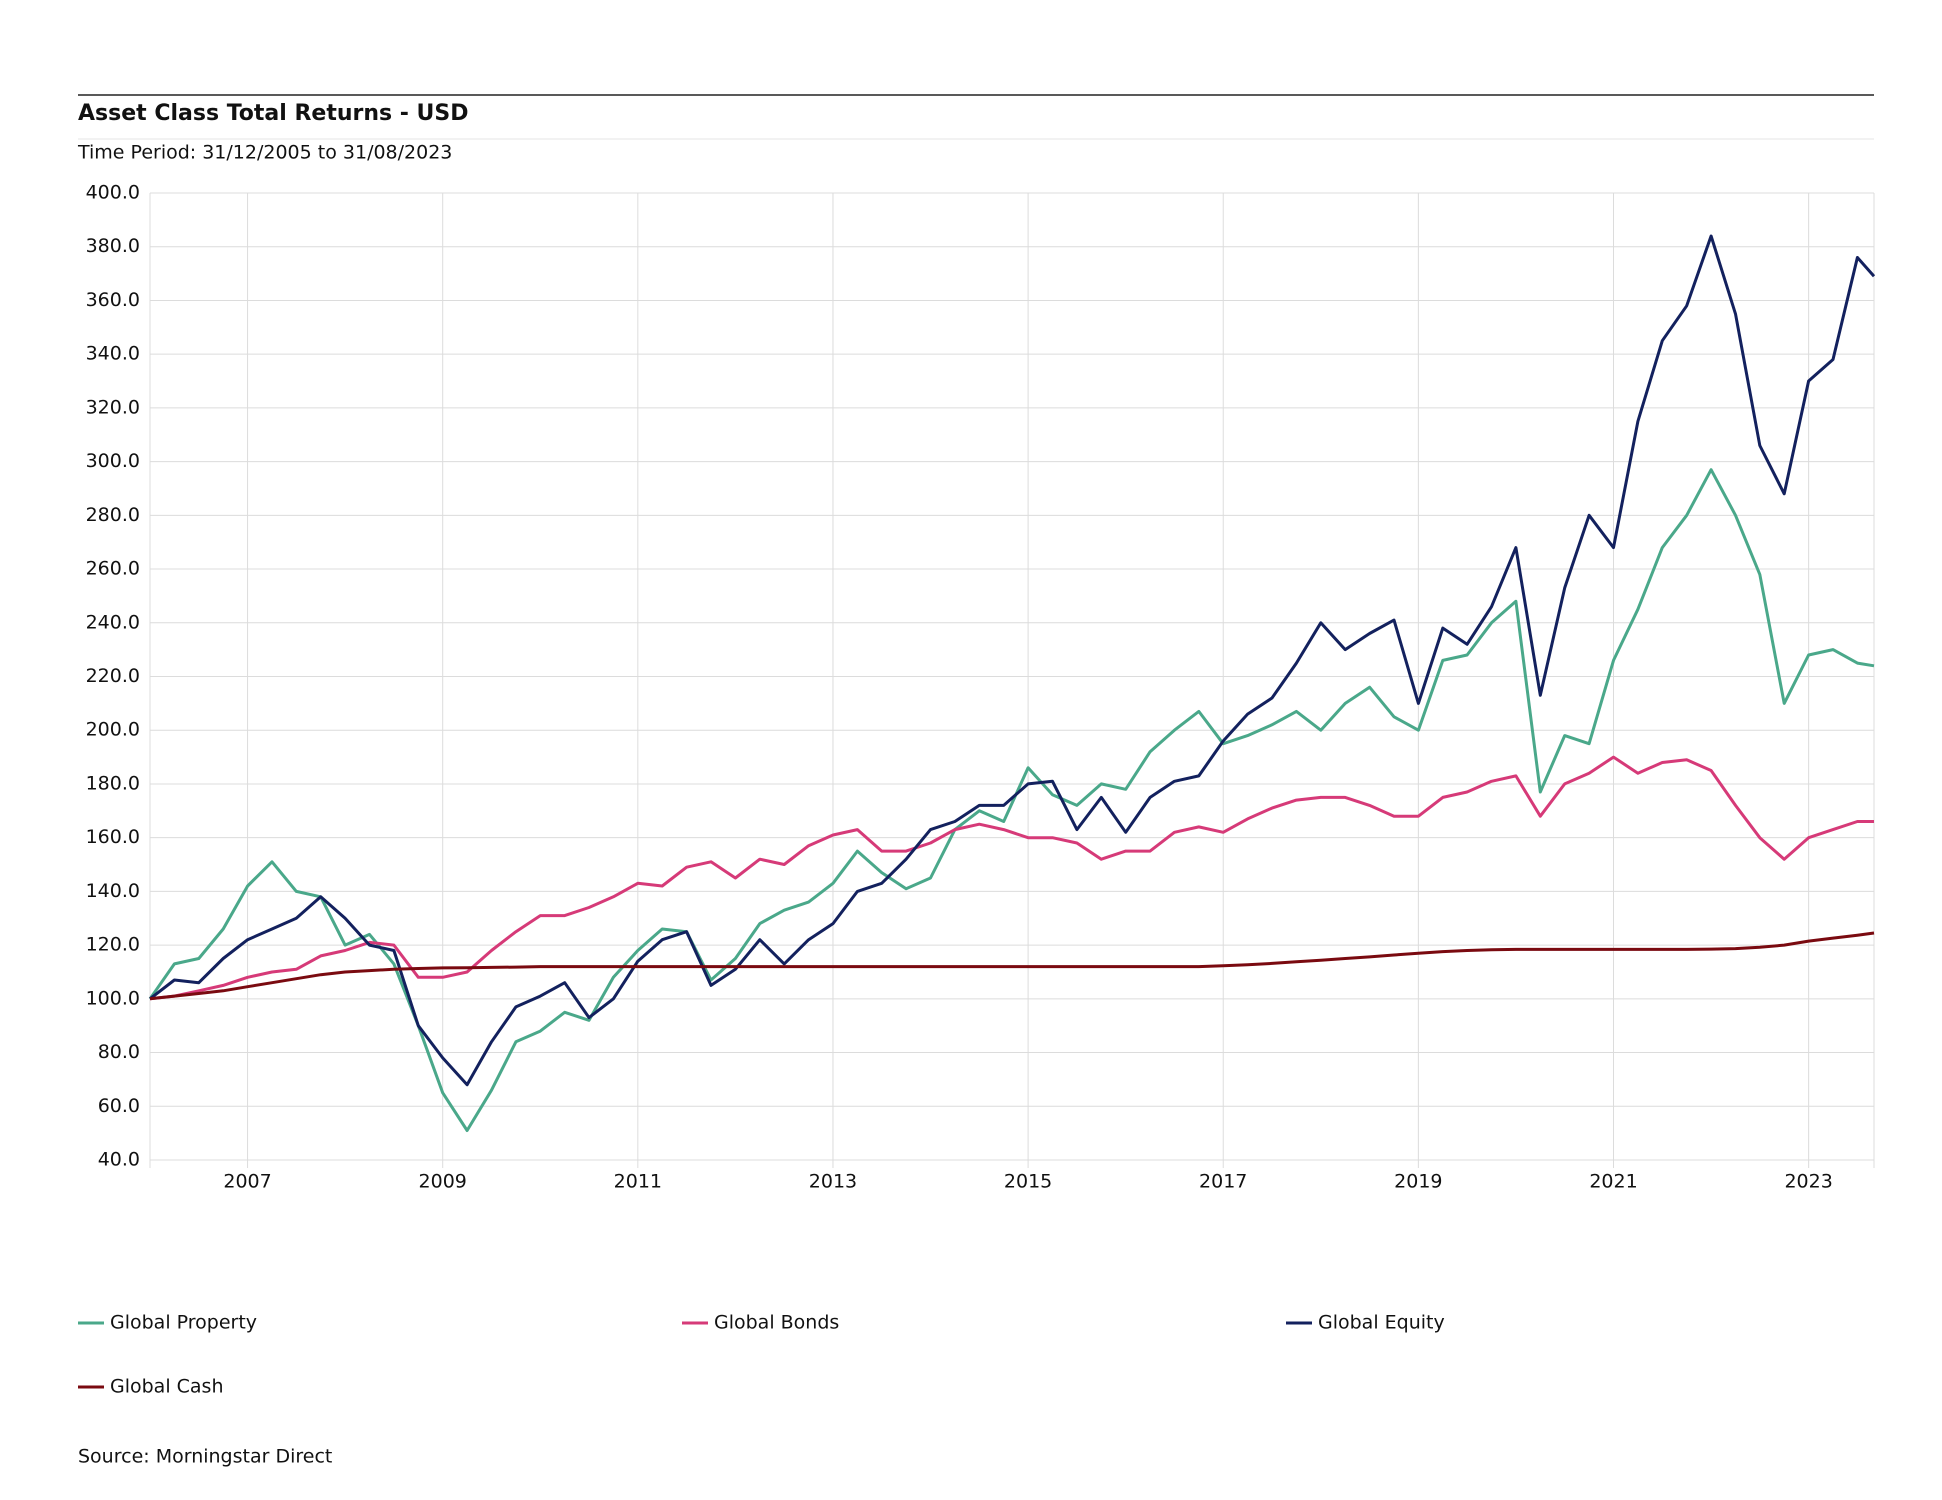 The height and width of the screenshot is (1500, 1942). What do you see at coordinates (113, 891) in the screenshot?
I see `y-tick-label: 140.0` at bounding box center [113, 891].